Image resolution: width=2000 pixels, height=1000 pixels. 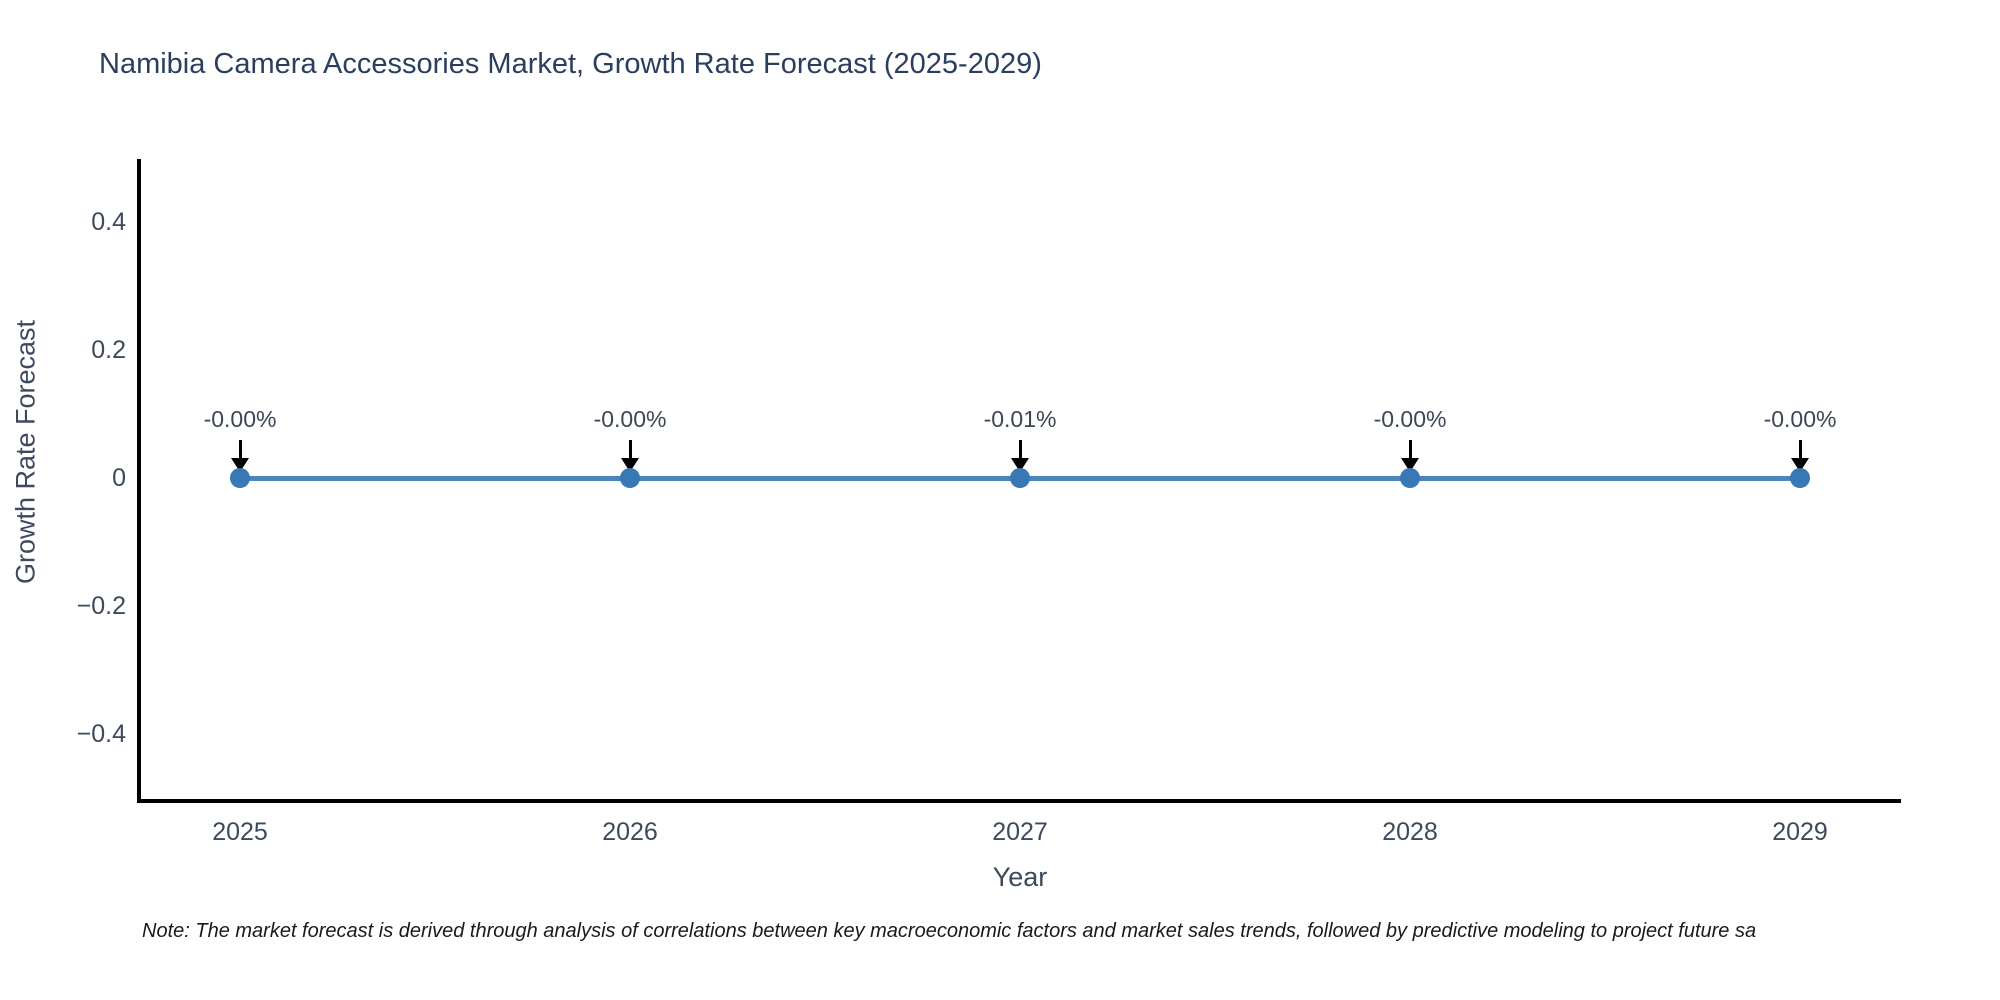 I want to click on x-tick-label: 2025, so click(x=240, y=832).